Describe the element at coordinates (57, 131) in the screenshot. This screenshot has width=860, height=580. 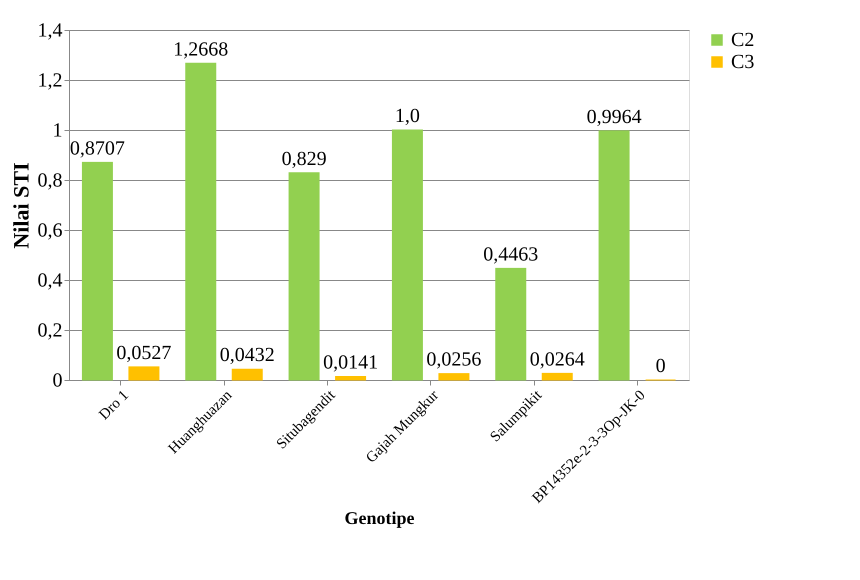
I see `y-tick-label: 1` at that location.